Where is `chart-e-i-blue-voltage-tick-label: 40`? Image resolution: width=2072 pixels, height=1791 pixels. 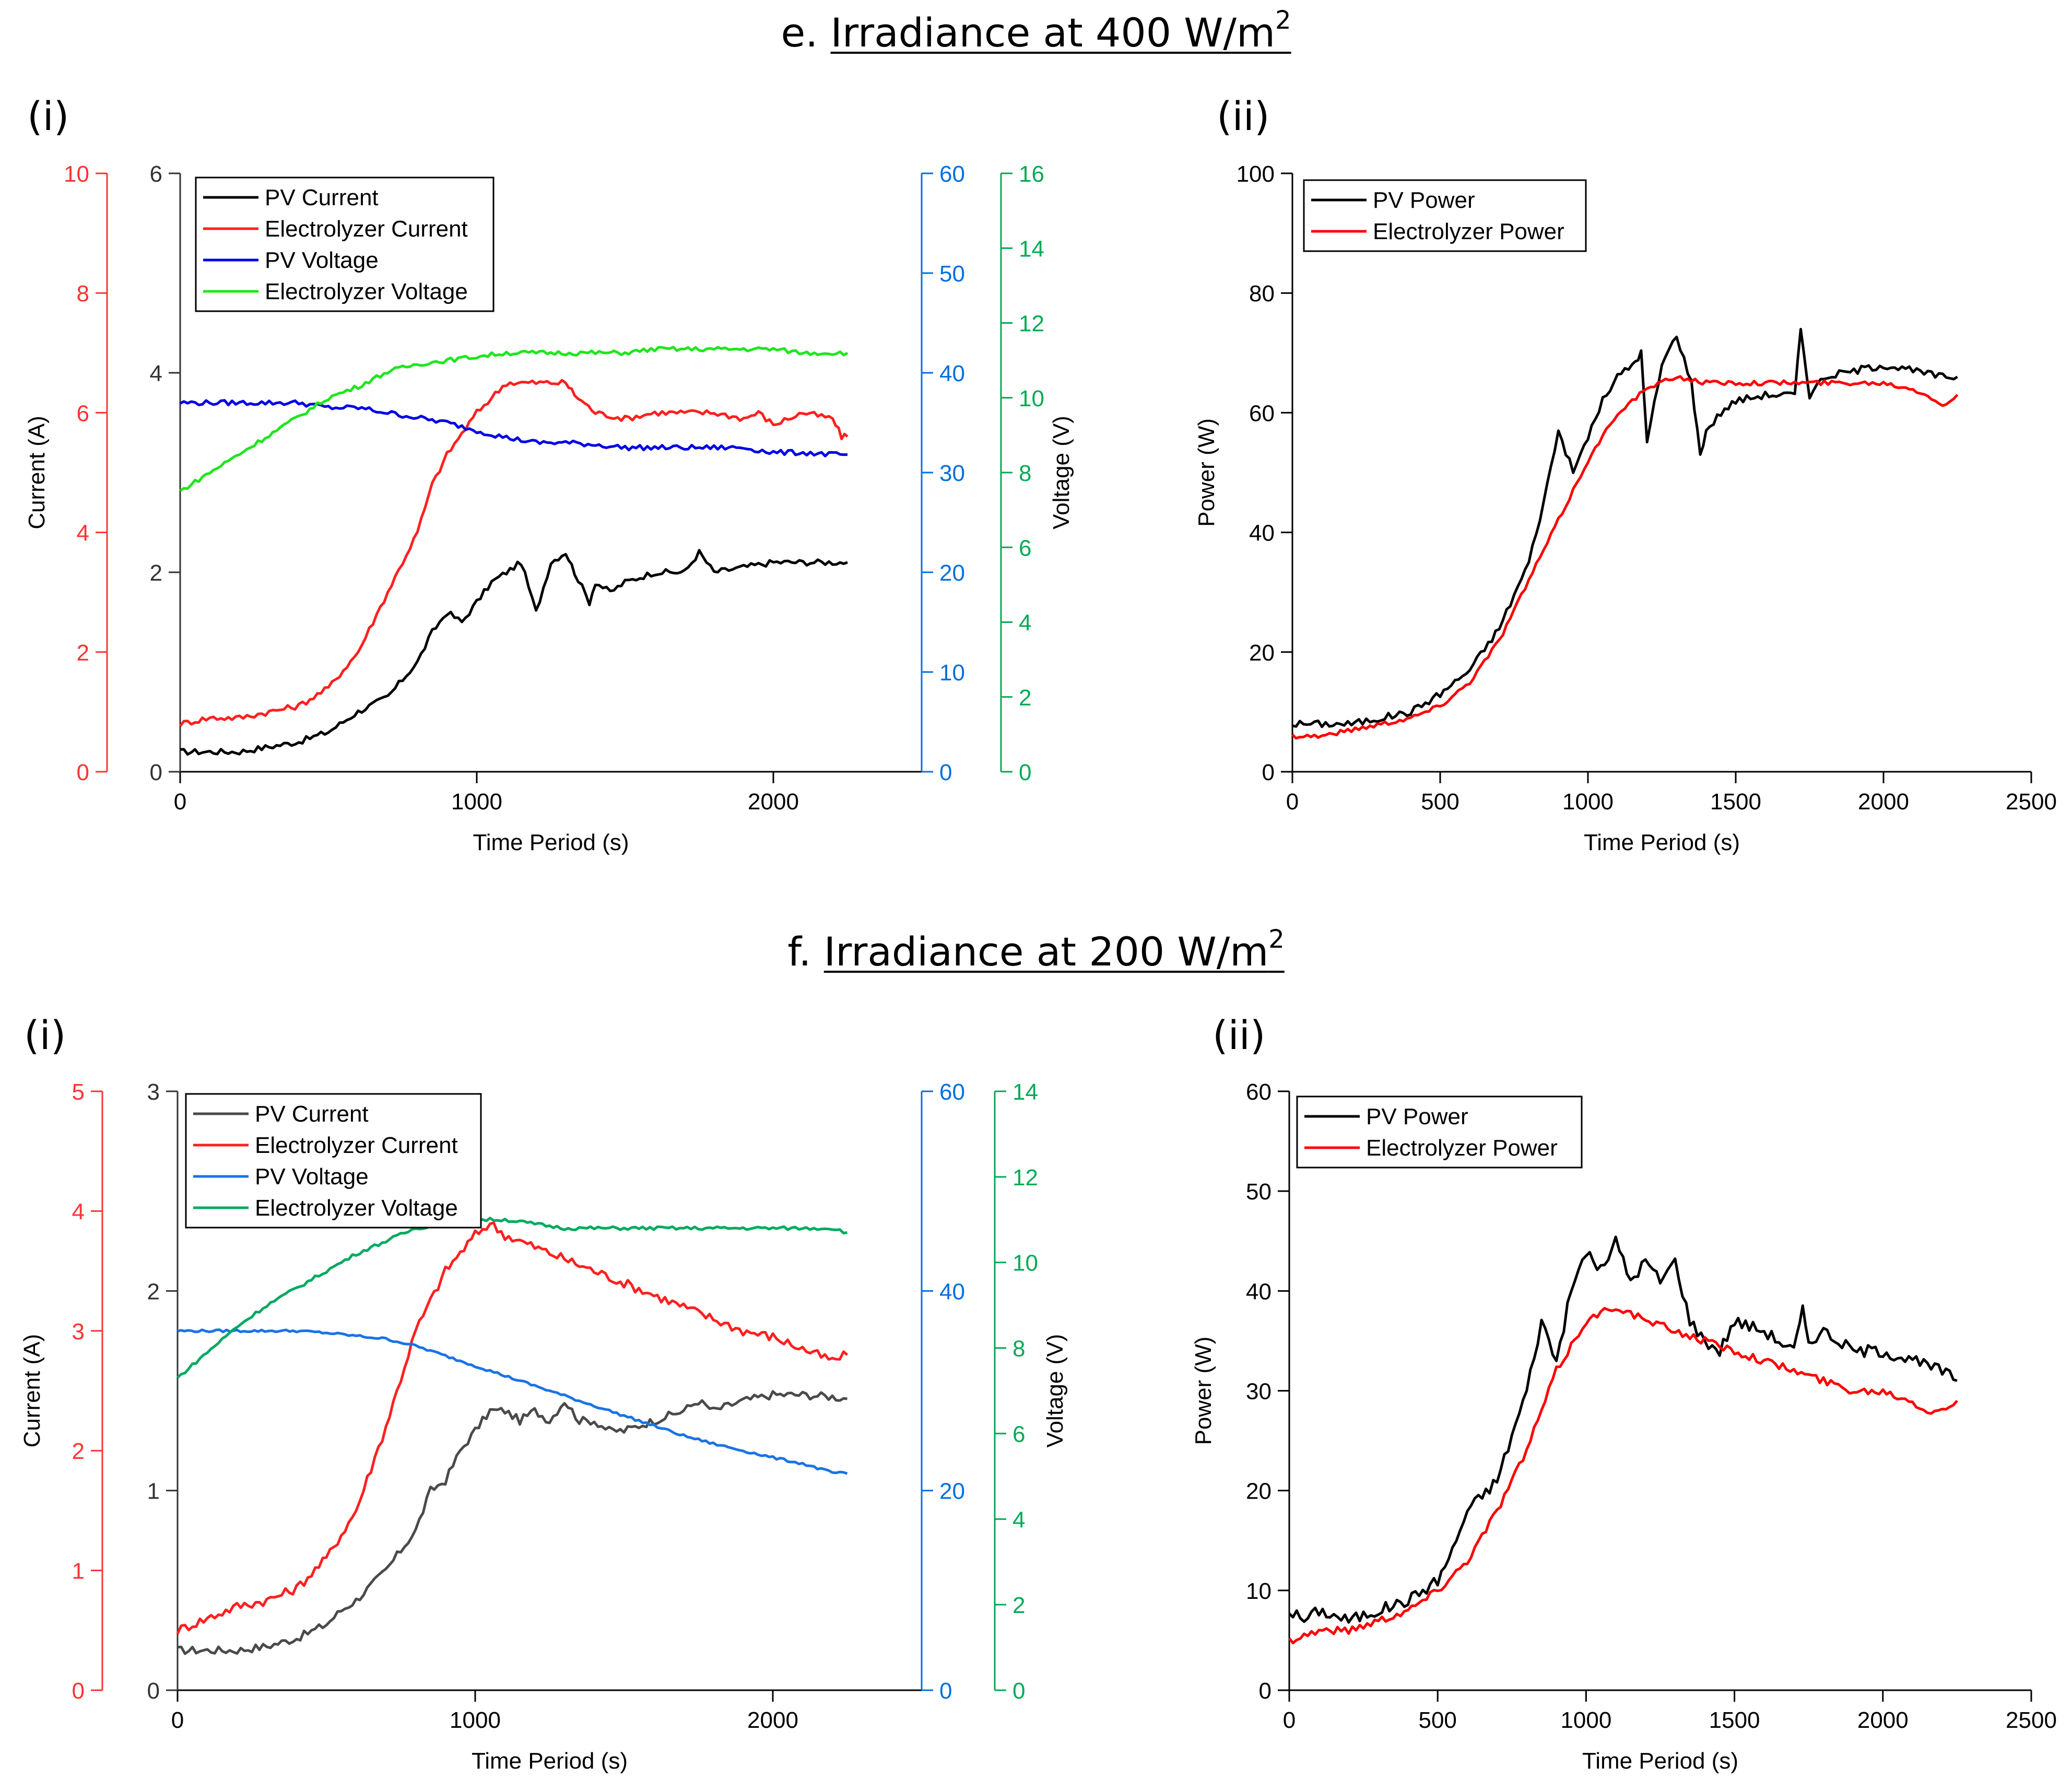
chart-e-i-blue-voltage-tick-label: 40 is located at coordinates (952, 373).